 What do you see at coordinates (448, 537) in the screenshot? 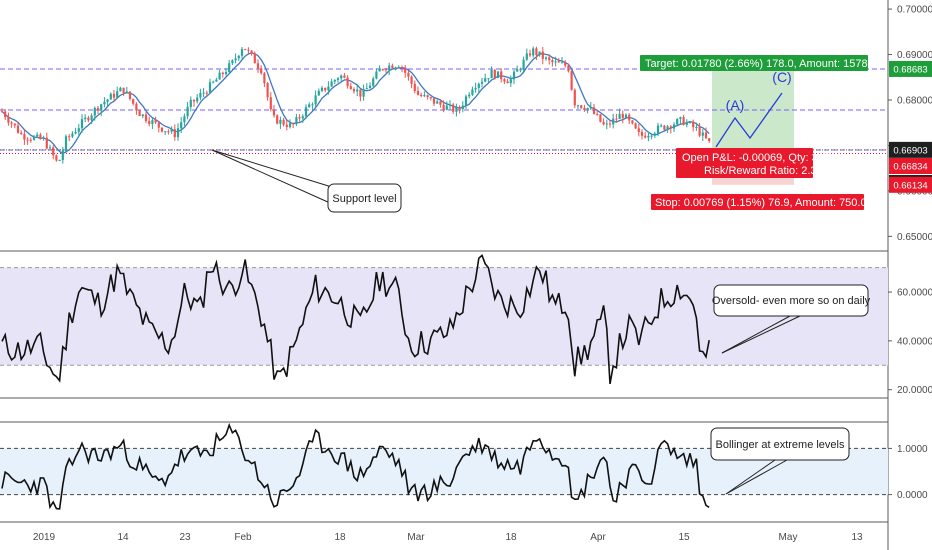
I see `time-axis: 2019 14 23 Feb 18 Mar 18 Apr 15 May 13` at bounding box center [448, 537].